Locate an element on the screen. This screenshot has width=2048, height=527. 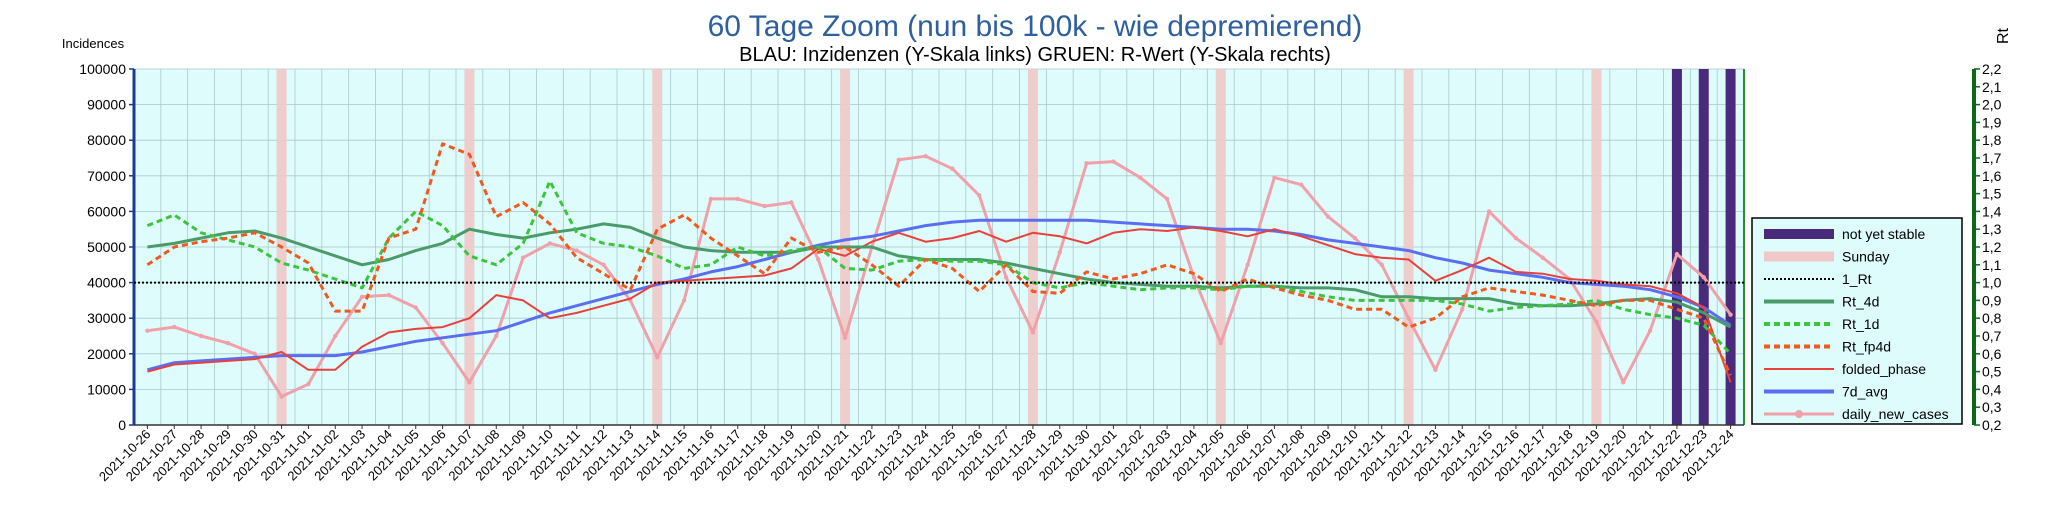
y-right-tick-label: 0,7 is located at coordinates (1992, 336).